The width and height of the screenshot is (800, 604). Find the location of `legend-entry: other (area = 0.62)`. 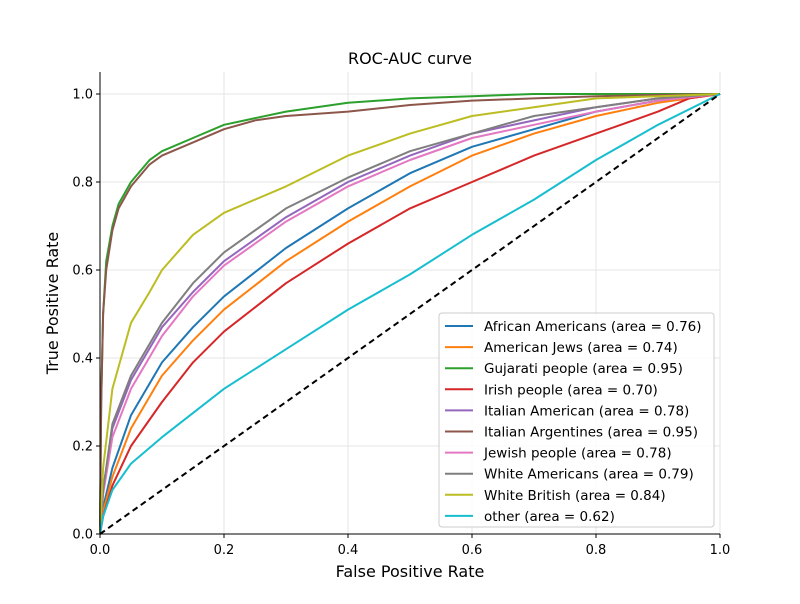

legend-entry: other (area = 0.62) is located at coordinates (549, 517).